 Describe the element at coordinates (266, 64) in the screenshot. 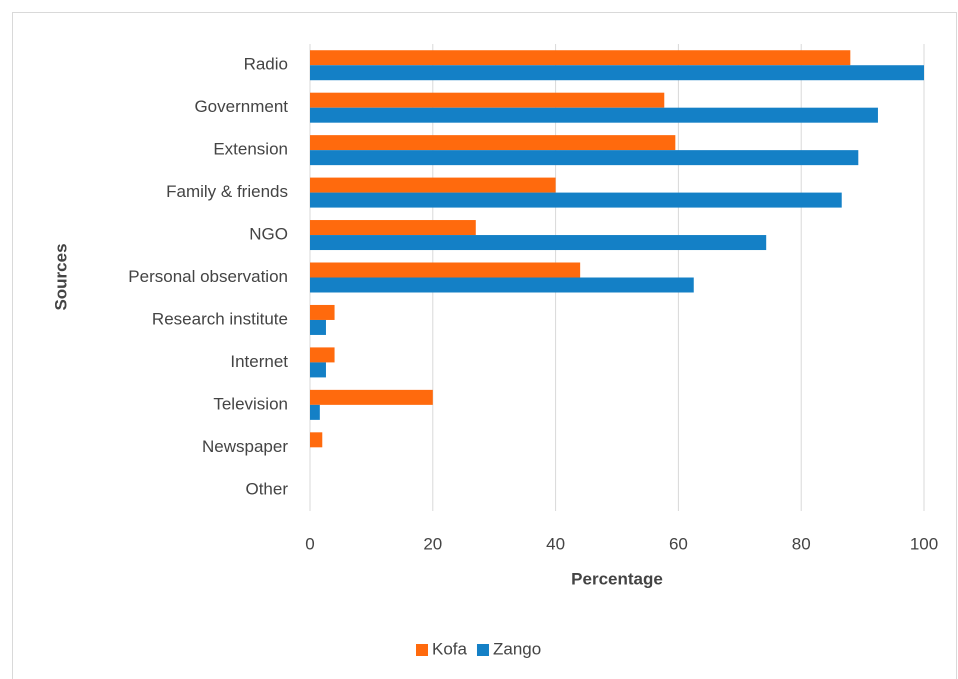

I see `y-tick-label: Radio` at that location.